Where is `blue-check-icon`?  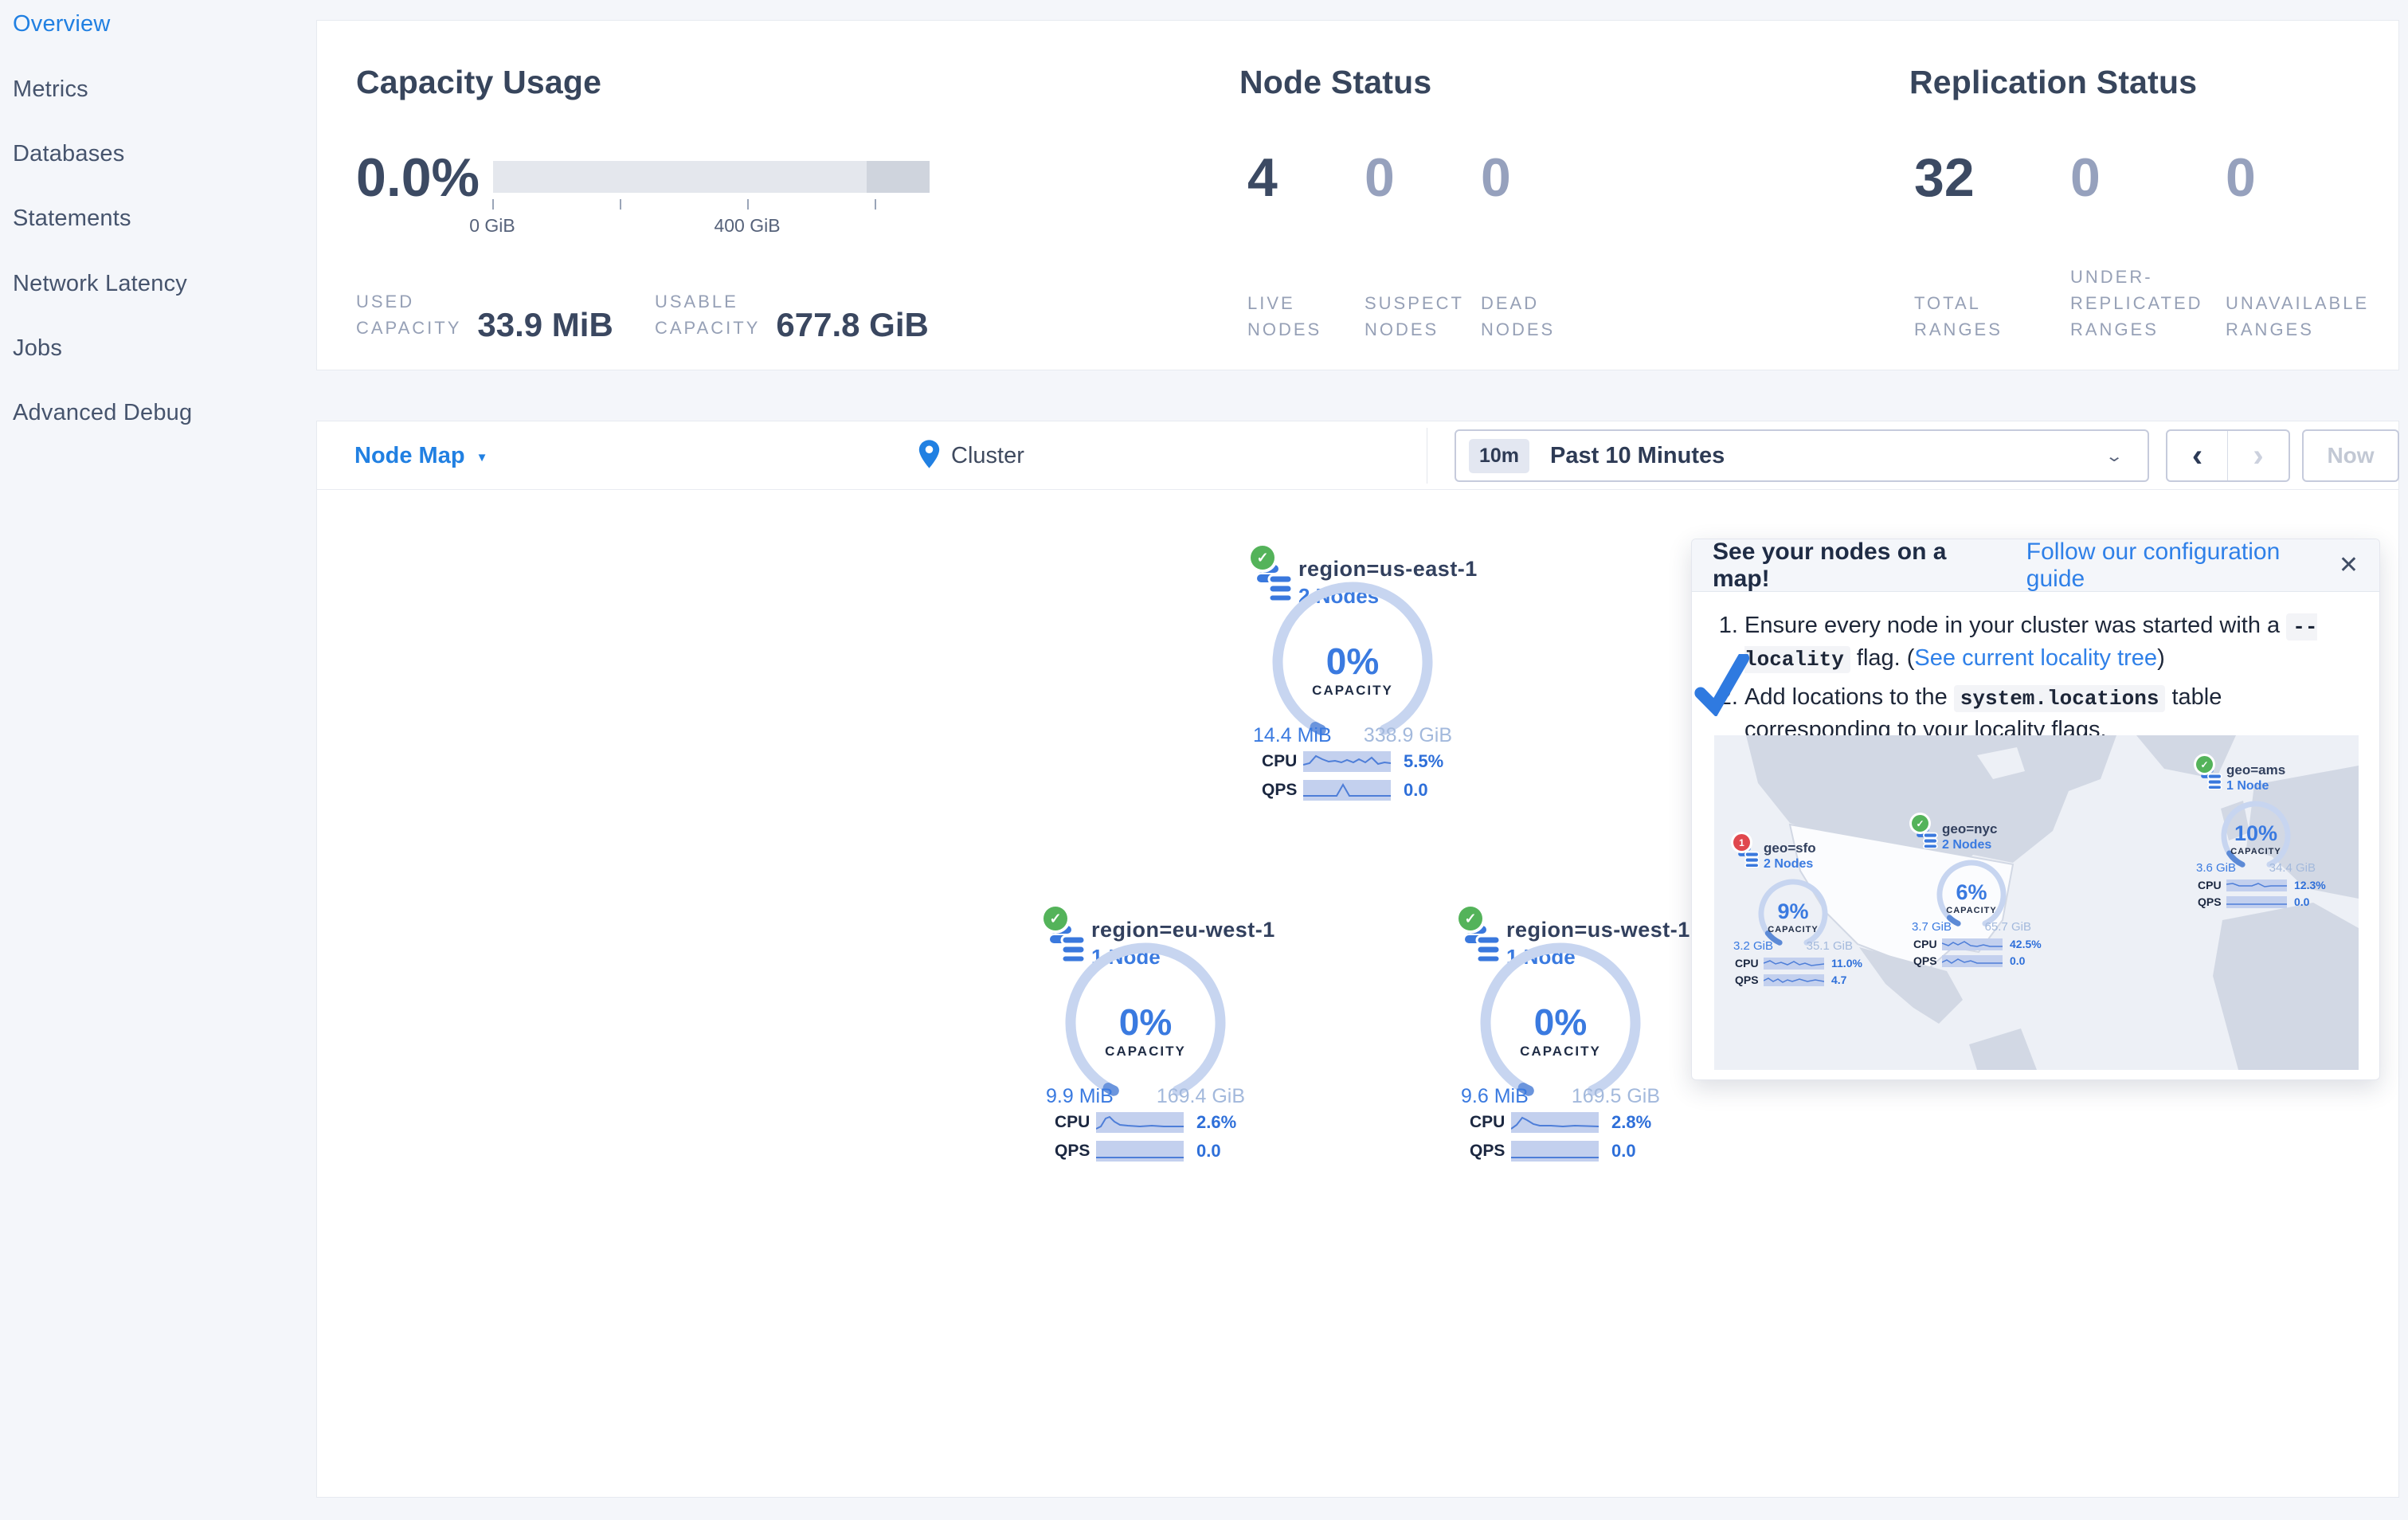 blue-check-icon is located at coordinates (1722, 686).